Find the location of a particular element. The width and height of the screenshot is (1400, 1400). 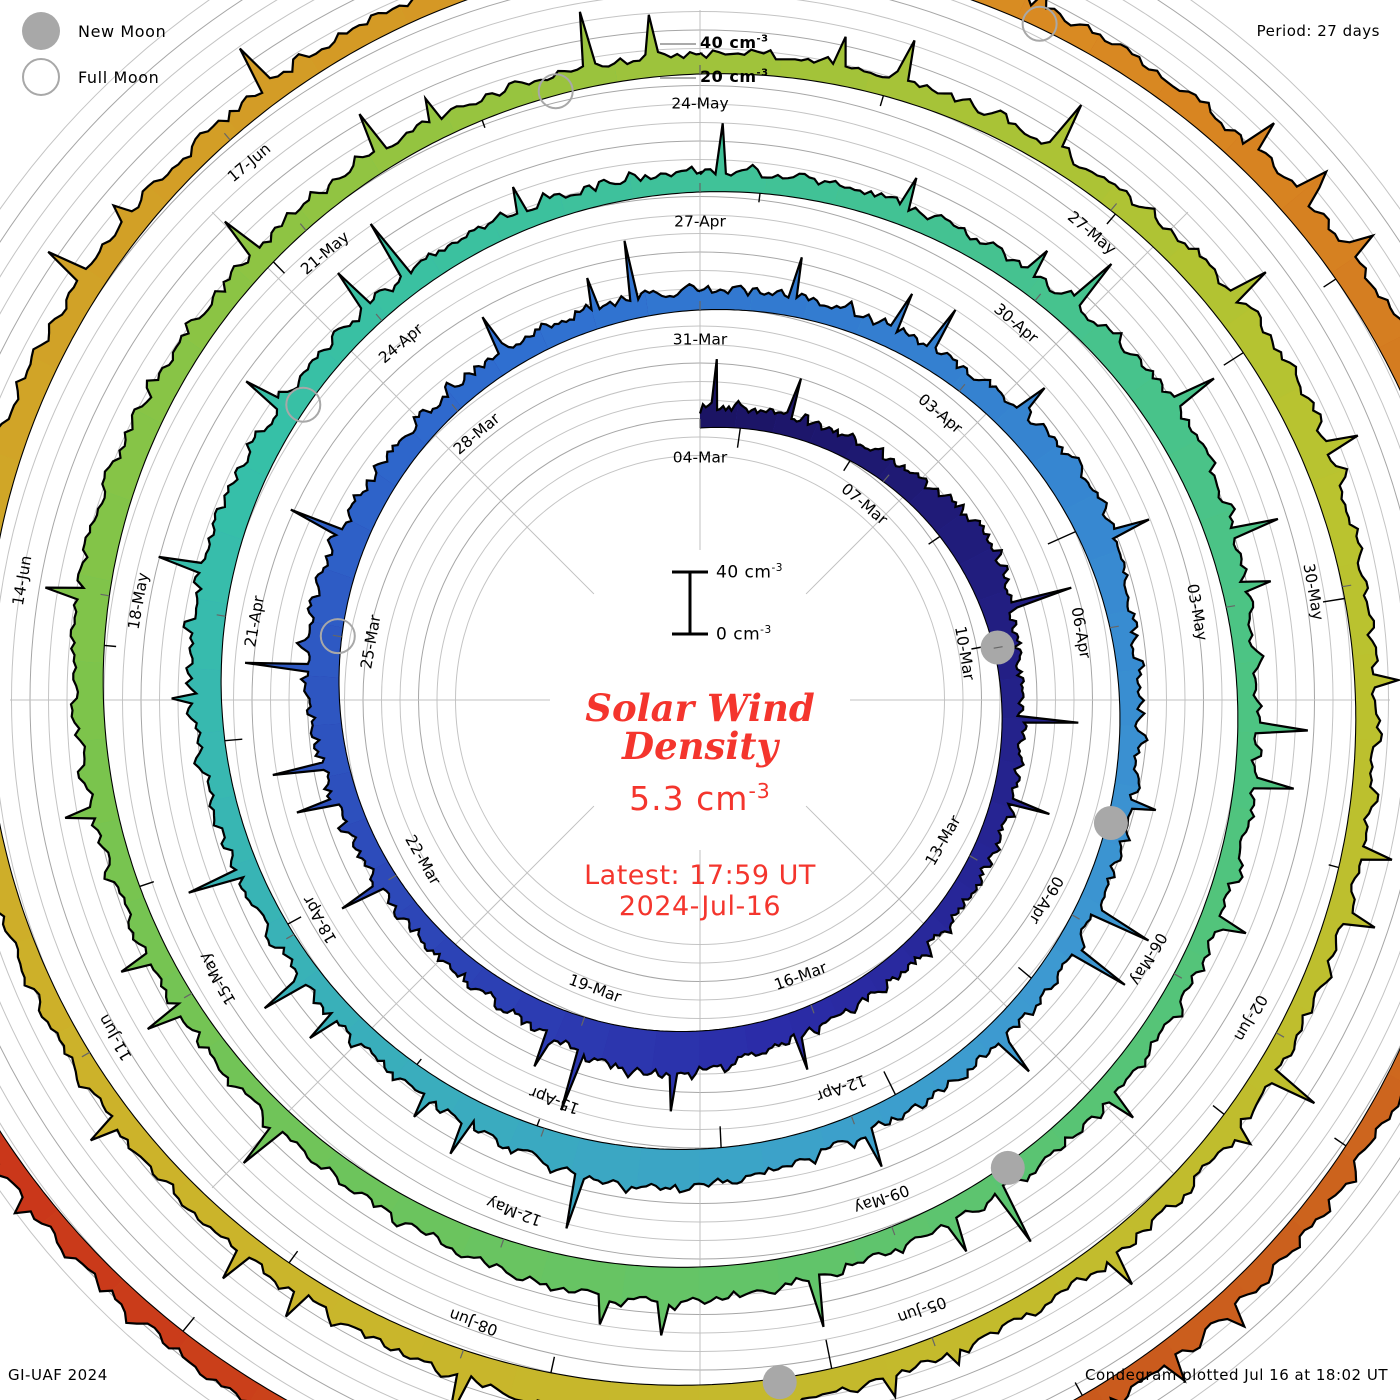

date-tick-label: 15-Apr is located at coordinates (553, 1100).